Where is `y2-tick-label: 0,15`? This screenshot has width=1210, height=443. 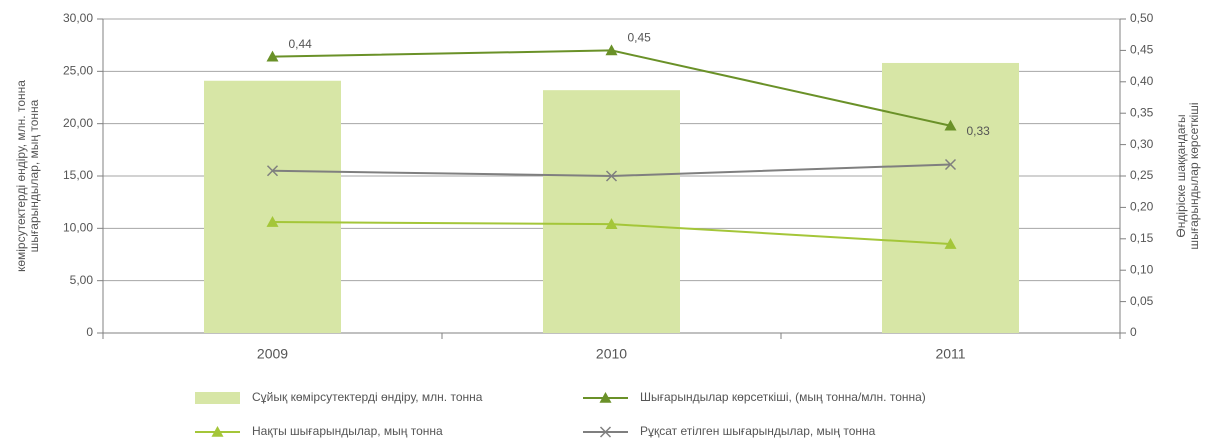
y2-tick-label: 0,15 is located at coordinates (1142, 238).